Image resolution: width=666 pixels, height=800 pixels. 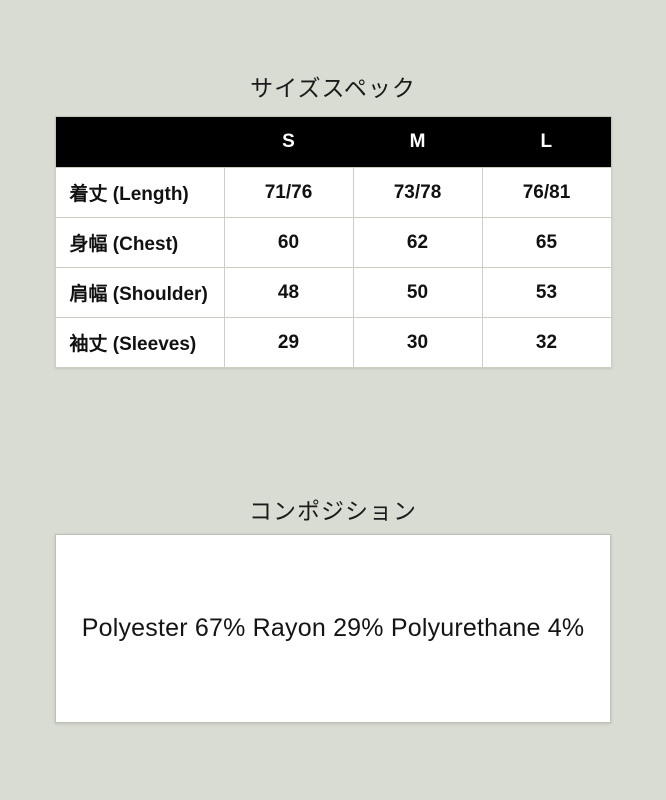 What do you see at coordinates (288, 192) in the screenshot?
I see `cell-value: 71/76` at bounding box center [288, 192].